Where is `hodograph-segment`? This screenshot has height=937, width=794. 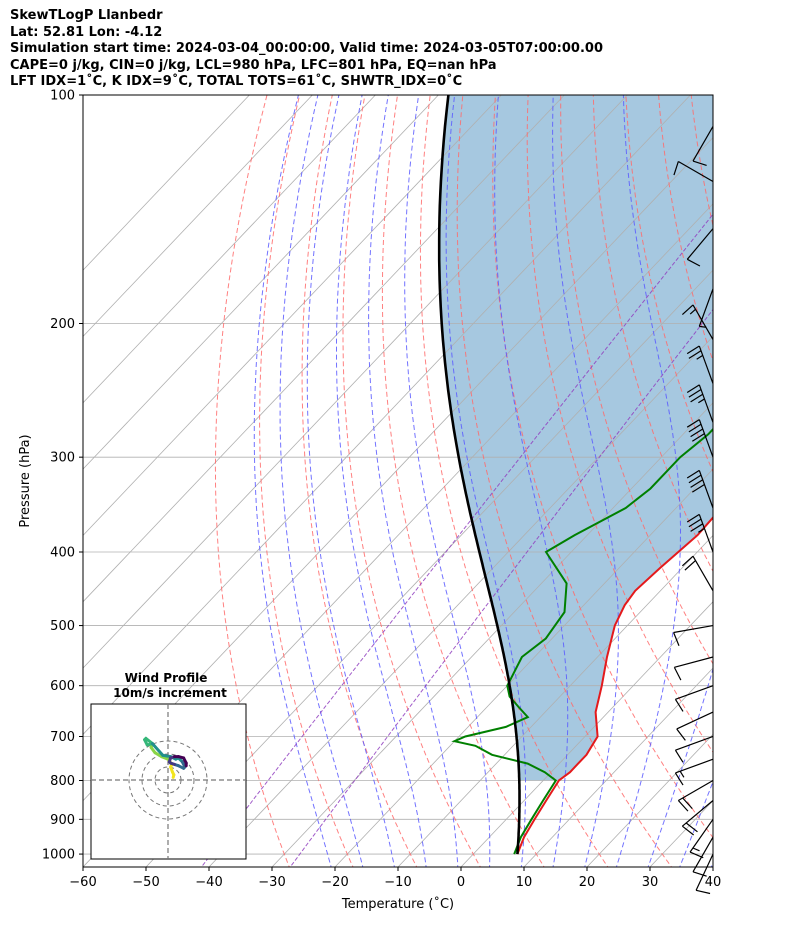
hodograph-segment is located at coordinates (157, 749).